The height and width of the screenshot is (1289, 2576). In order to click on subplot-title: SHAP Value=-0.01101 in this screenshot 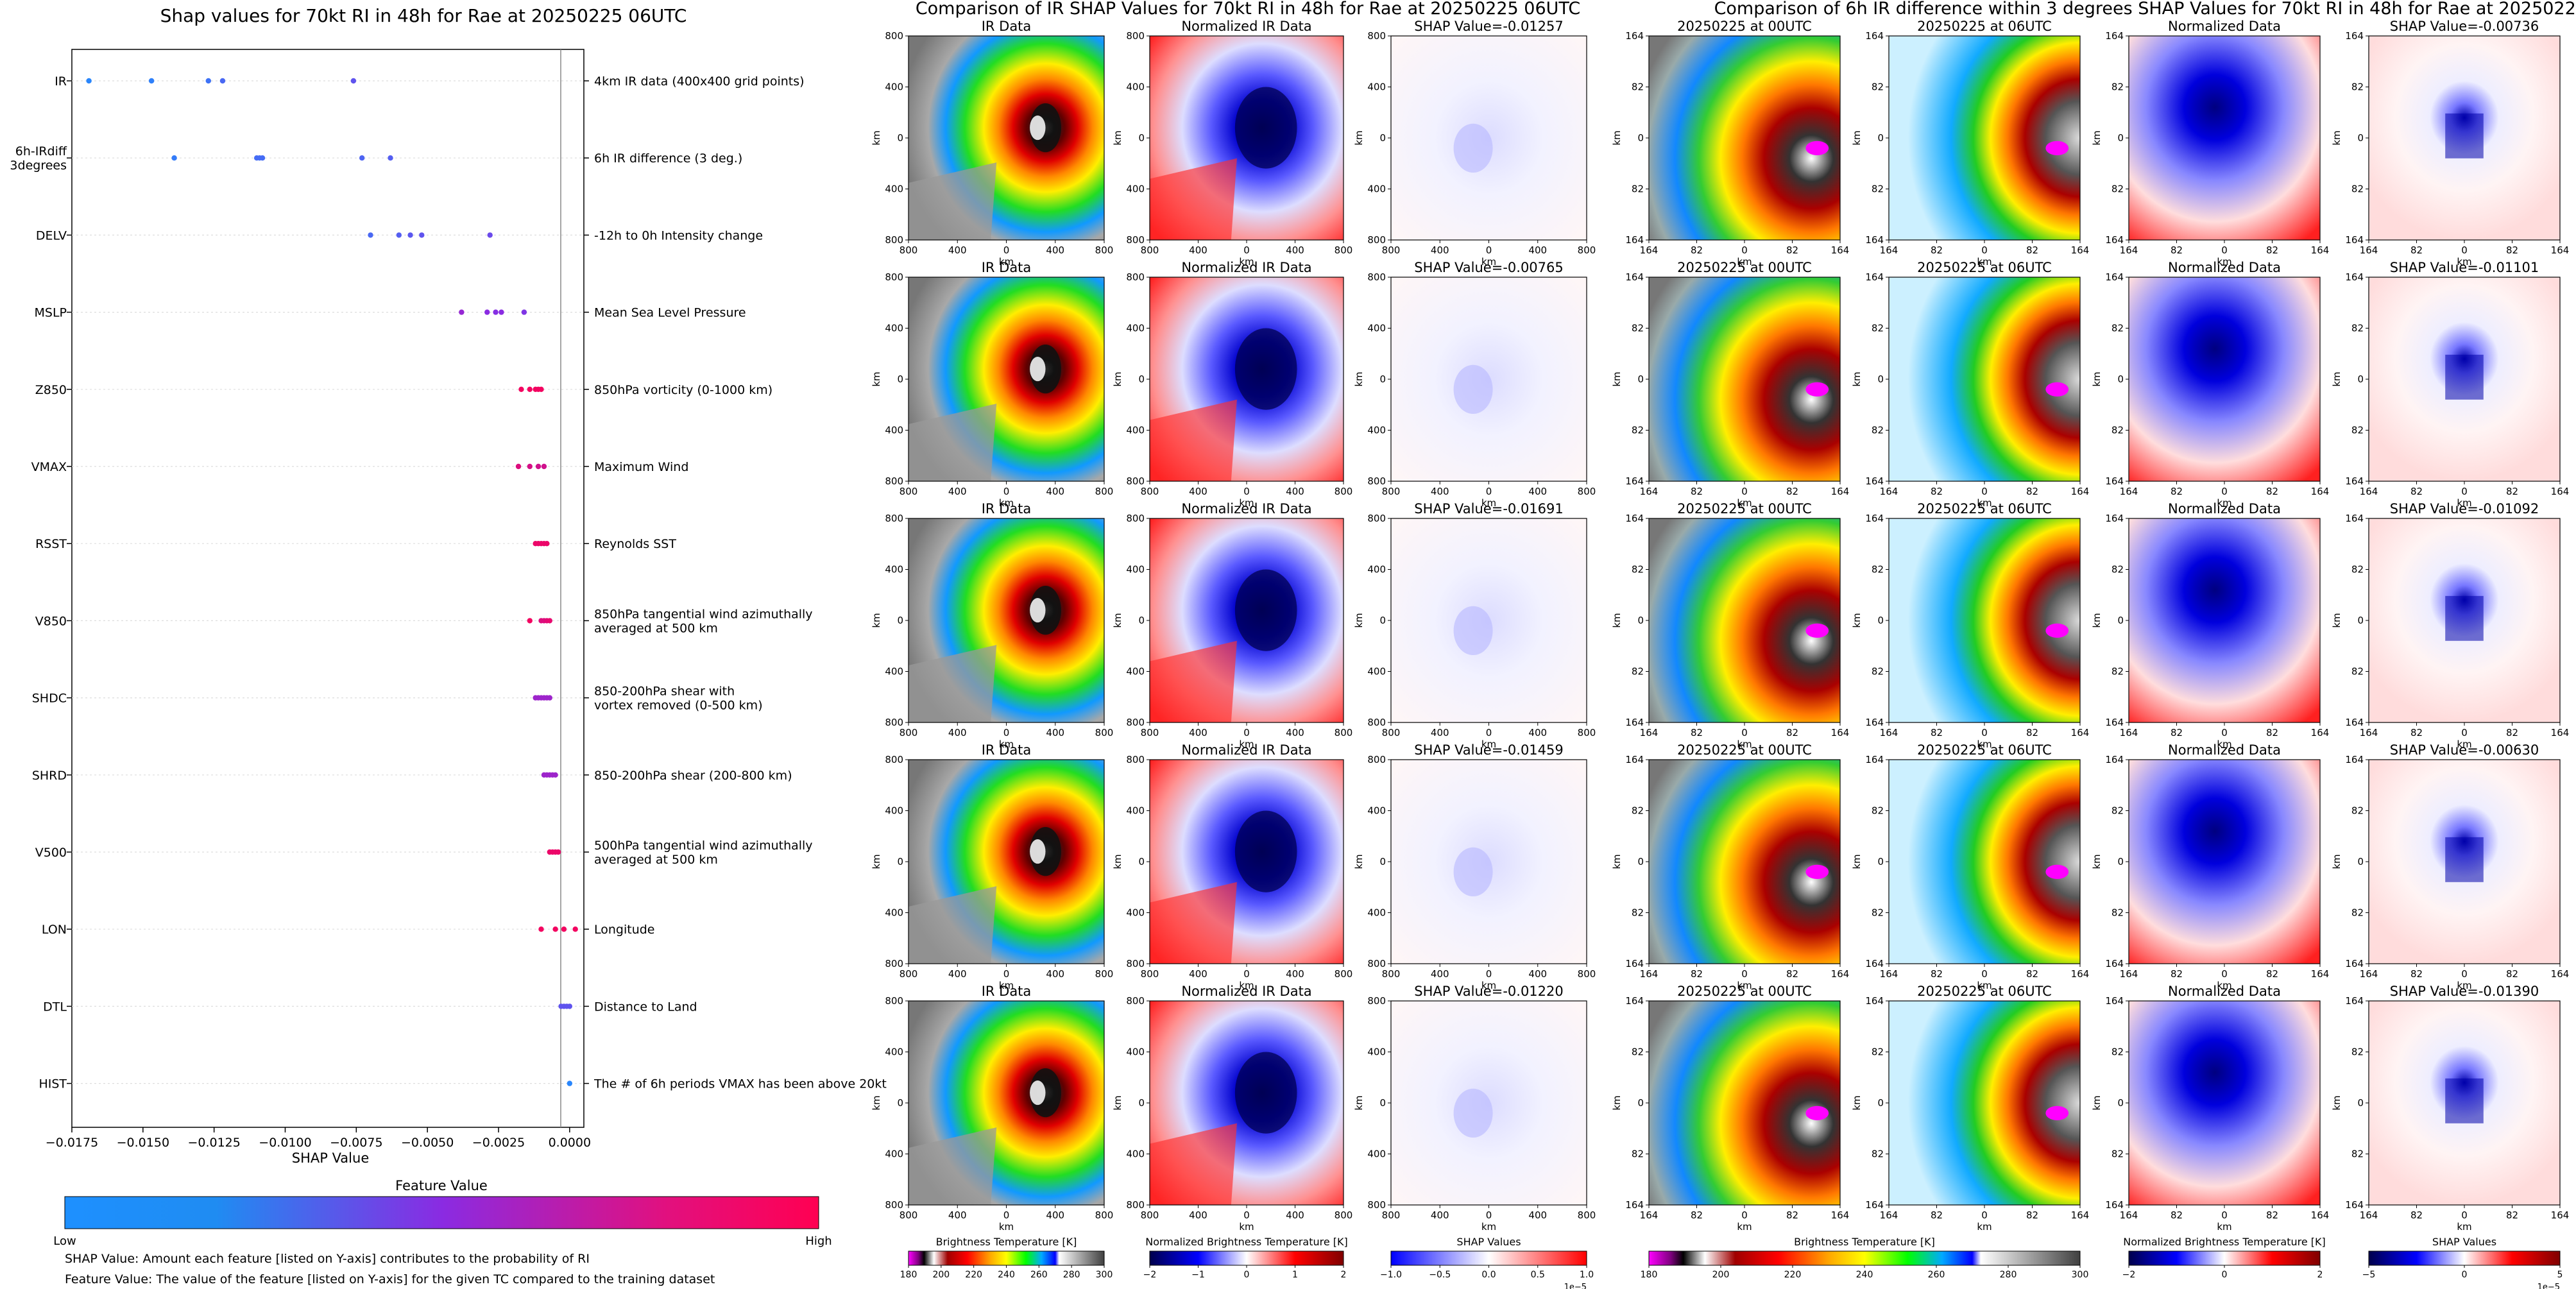, I will do `click(2464, 267)`.